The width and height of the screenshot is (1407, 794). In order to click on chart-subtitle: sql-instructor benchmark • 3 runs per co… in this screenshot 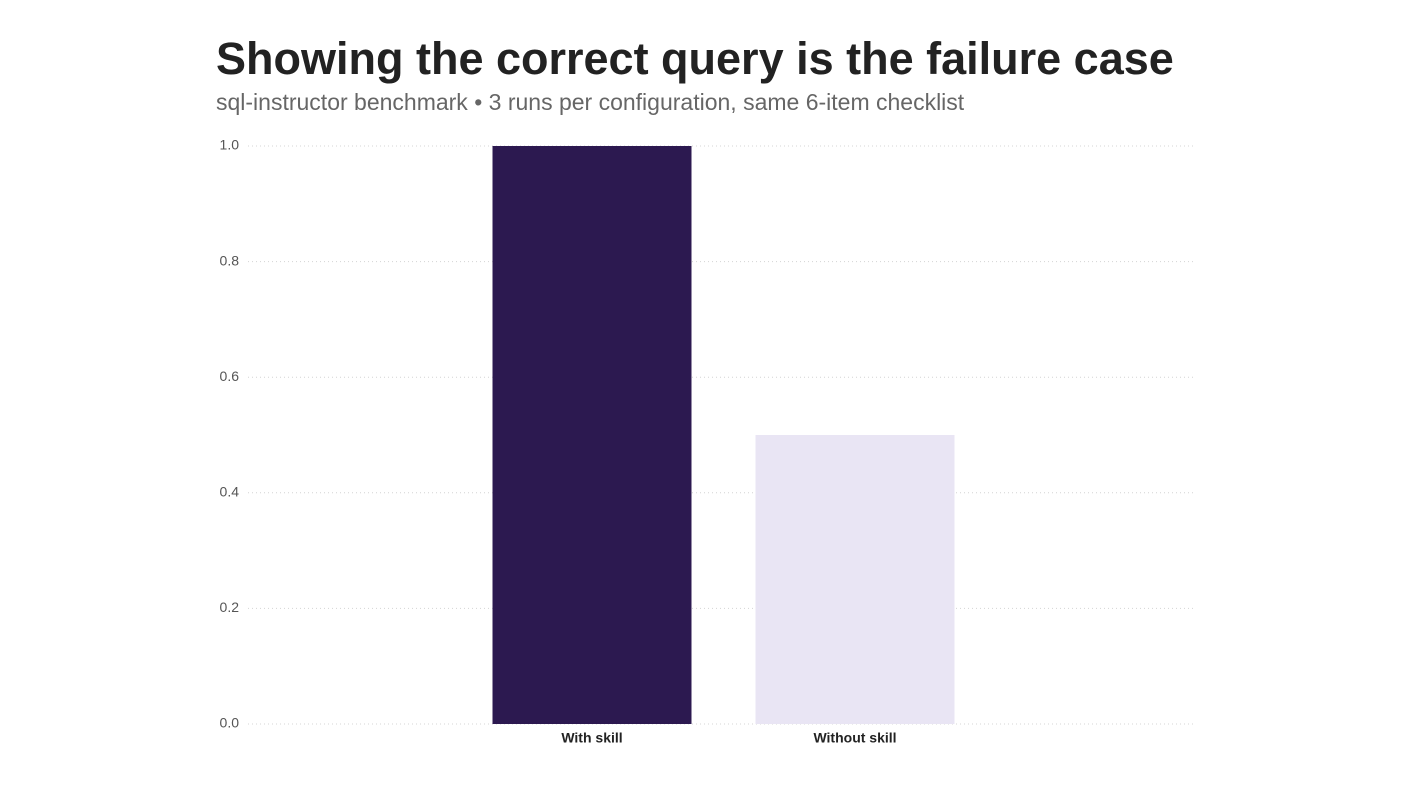, I will do `click(590, 102)`.